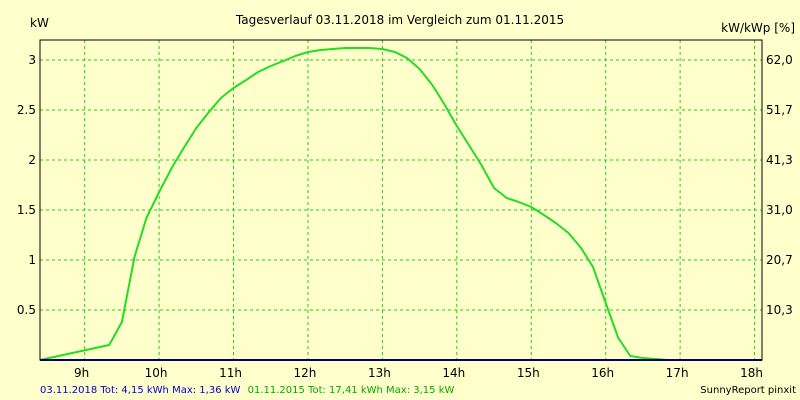  I want to click on x-tick-label: 13h, so click(379, 373).